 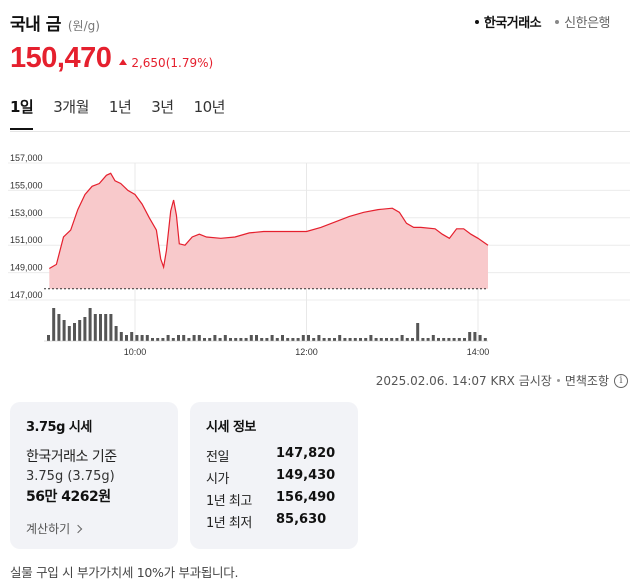 I want to click on up-triangle-icon, so click(x=123, y=62).